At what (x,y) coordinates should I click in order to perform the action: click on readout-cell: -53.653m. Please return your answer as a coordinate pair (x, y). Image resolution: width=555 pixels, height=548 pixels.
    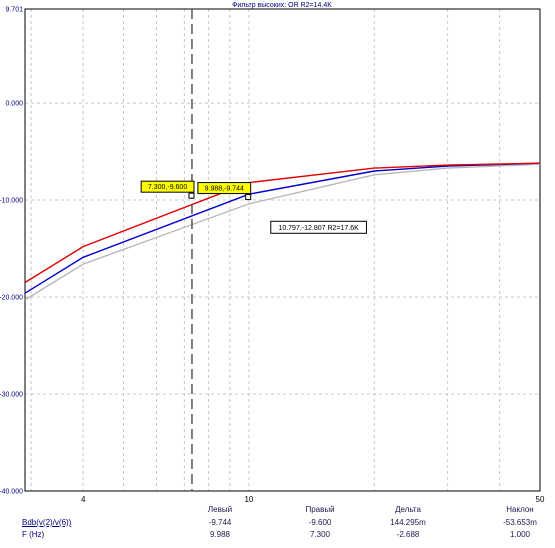
    Looking at the image, I should click on (520, 522).